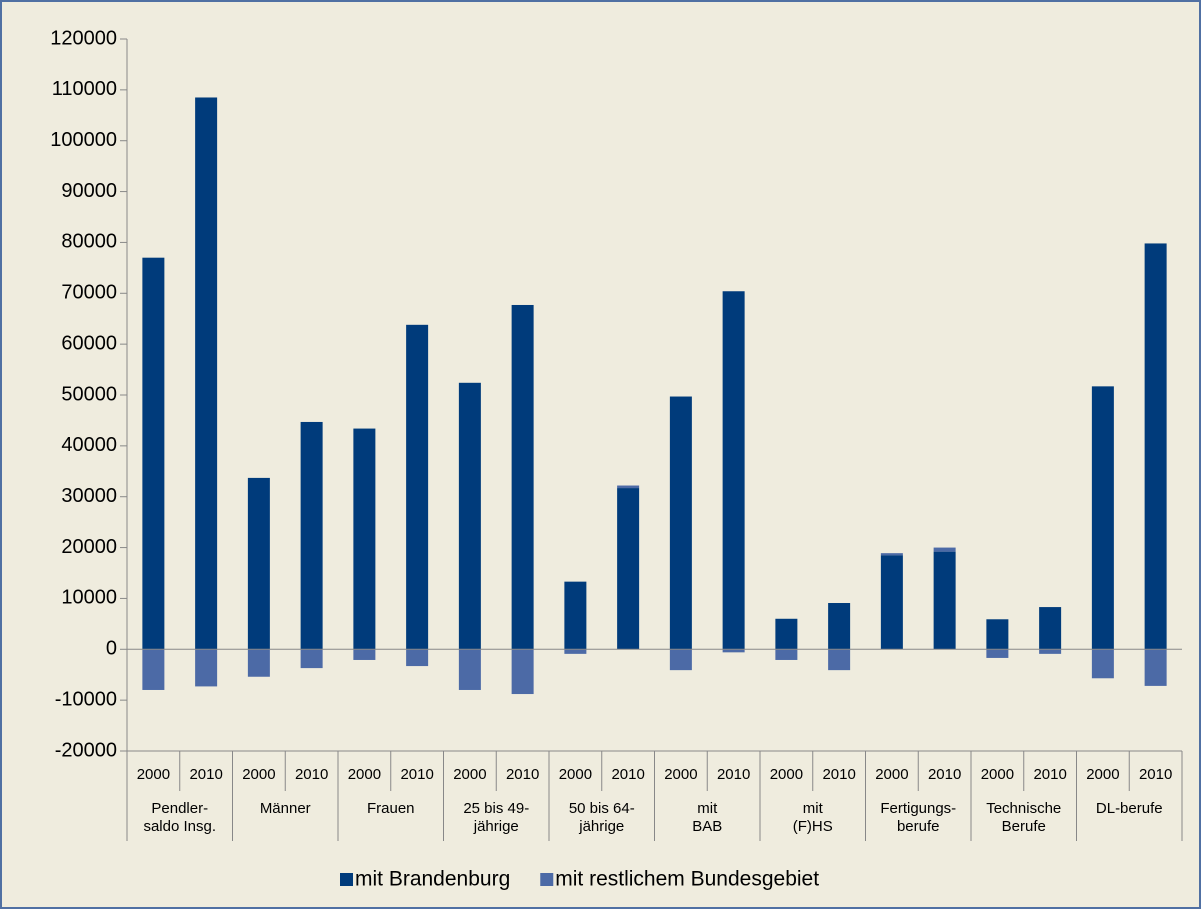  I want to click on y-tick-label: 110000, so click(84, 89).